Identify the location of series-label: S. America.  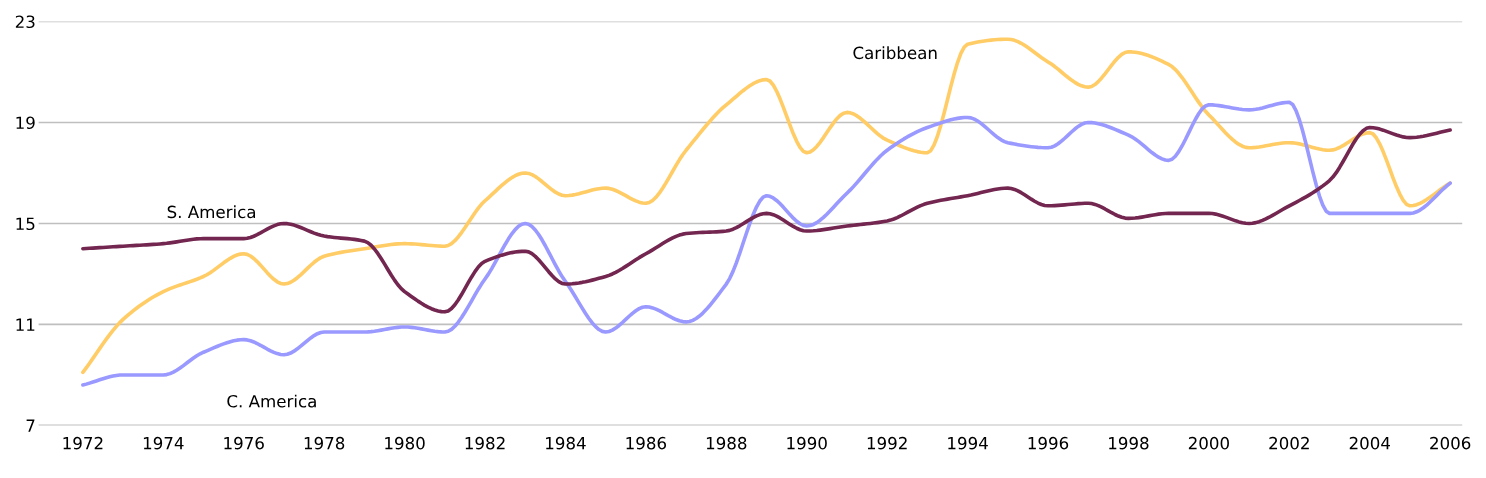
(211, 212).